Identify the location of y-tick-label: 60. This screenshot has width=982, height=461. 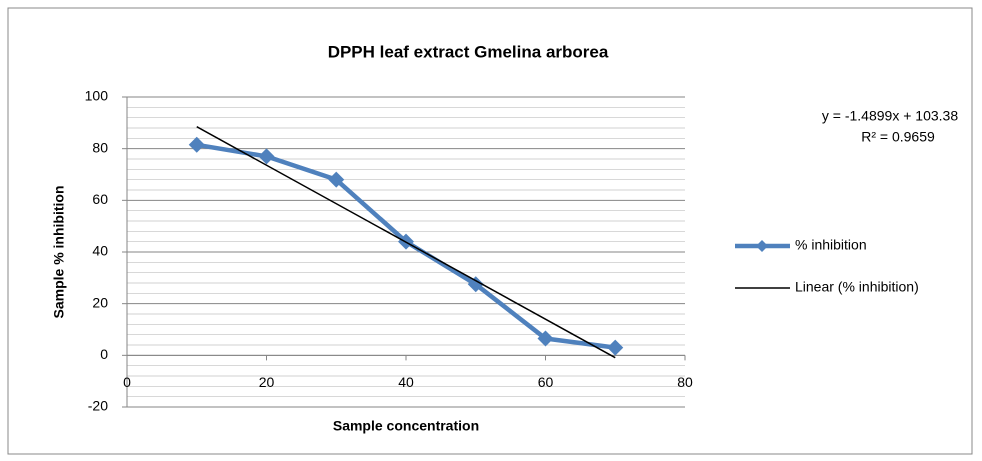
(100, 199).